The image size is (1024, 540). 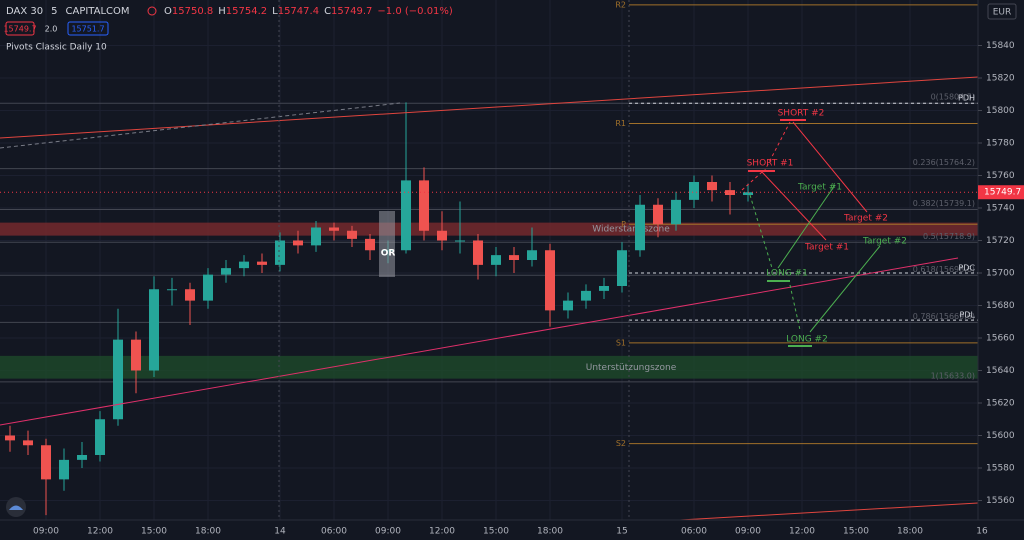 I want to click on symbol-name: DAX 30, so click(x=24, y=11).